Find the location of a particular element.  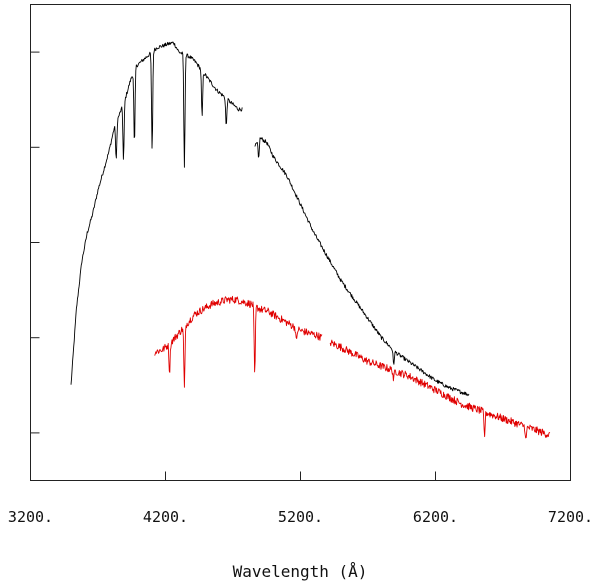

x-tick-label-2: 5200. is located at coordinates (300, 517).